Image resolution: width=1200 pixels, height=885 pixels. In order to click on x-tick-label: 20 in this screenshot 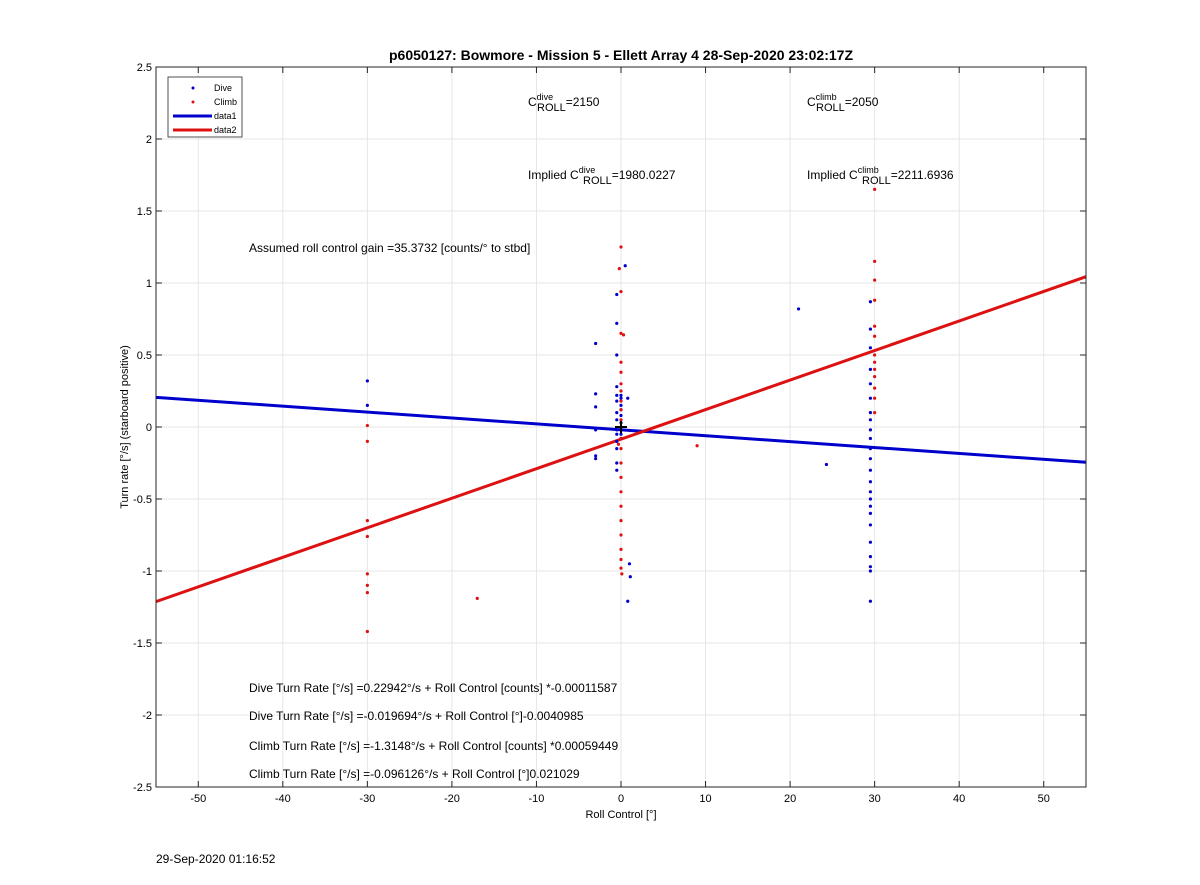, I will do `click(790, 799)`.